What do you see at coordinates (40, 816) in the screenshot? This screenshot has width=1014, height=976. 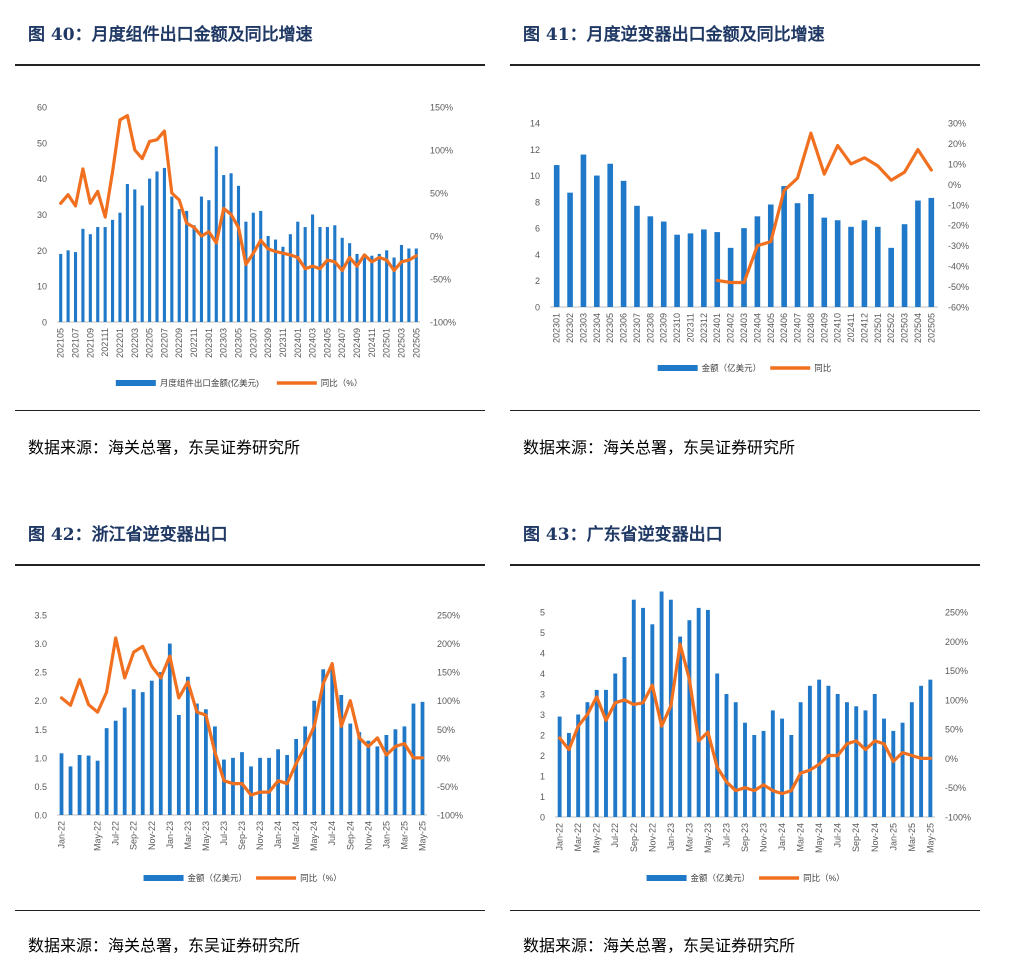 I see `y-left-tick-label: 0.0` at bounding box center [40, 816].